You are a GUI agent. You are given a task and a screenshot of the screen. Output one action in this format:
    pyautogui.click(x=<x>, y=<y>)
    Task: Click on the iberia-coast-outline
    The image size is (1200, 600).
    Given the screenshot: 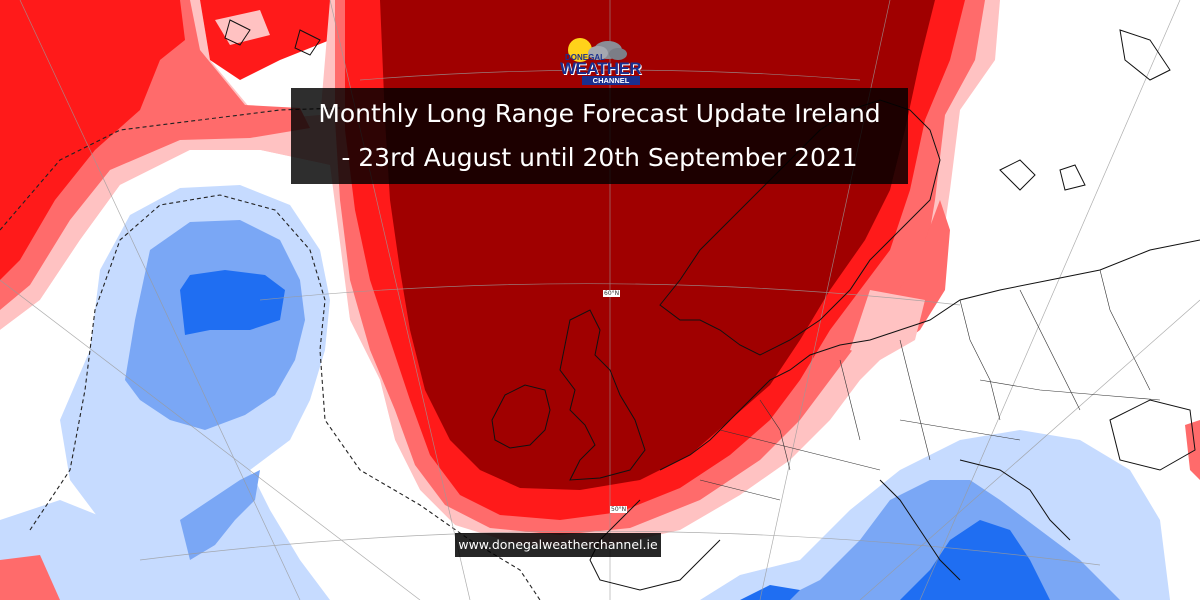 What is the action you would take?
    pyautogui.click(x=655, y=545)
    